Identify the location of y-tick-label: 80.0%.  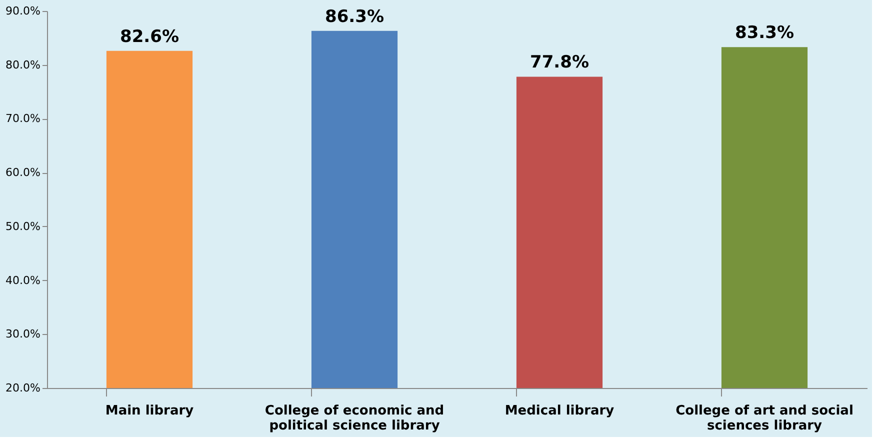
(23, 65).